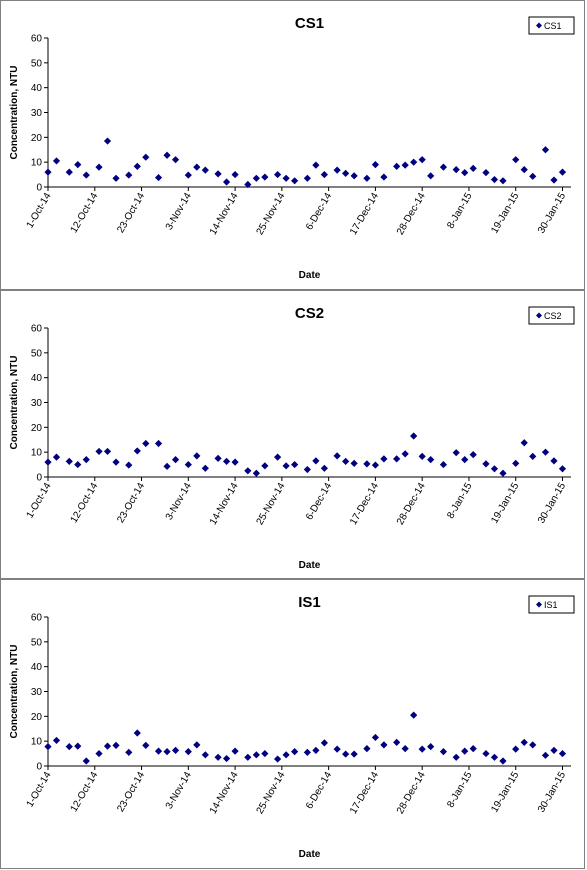 The width and height of the screenshot is (587, 870). What do you see at coordinates (39, 188) in the screenshot?
I see `y-tick-label: 0` at bounding box center [39, 188].